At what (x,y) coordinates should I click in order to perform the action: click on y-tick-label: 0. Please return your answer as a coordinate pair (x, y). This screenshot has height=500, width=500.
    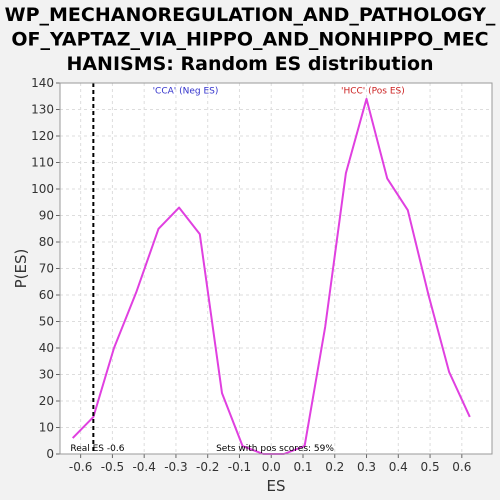
    Looking at the image, I should click on (50, 454).